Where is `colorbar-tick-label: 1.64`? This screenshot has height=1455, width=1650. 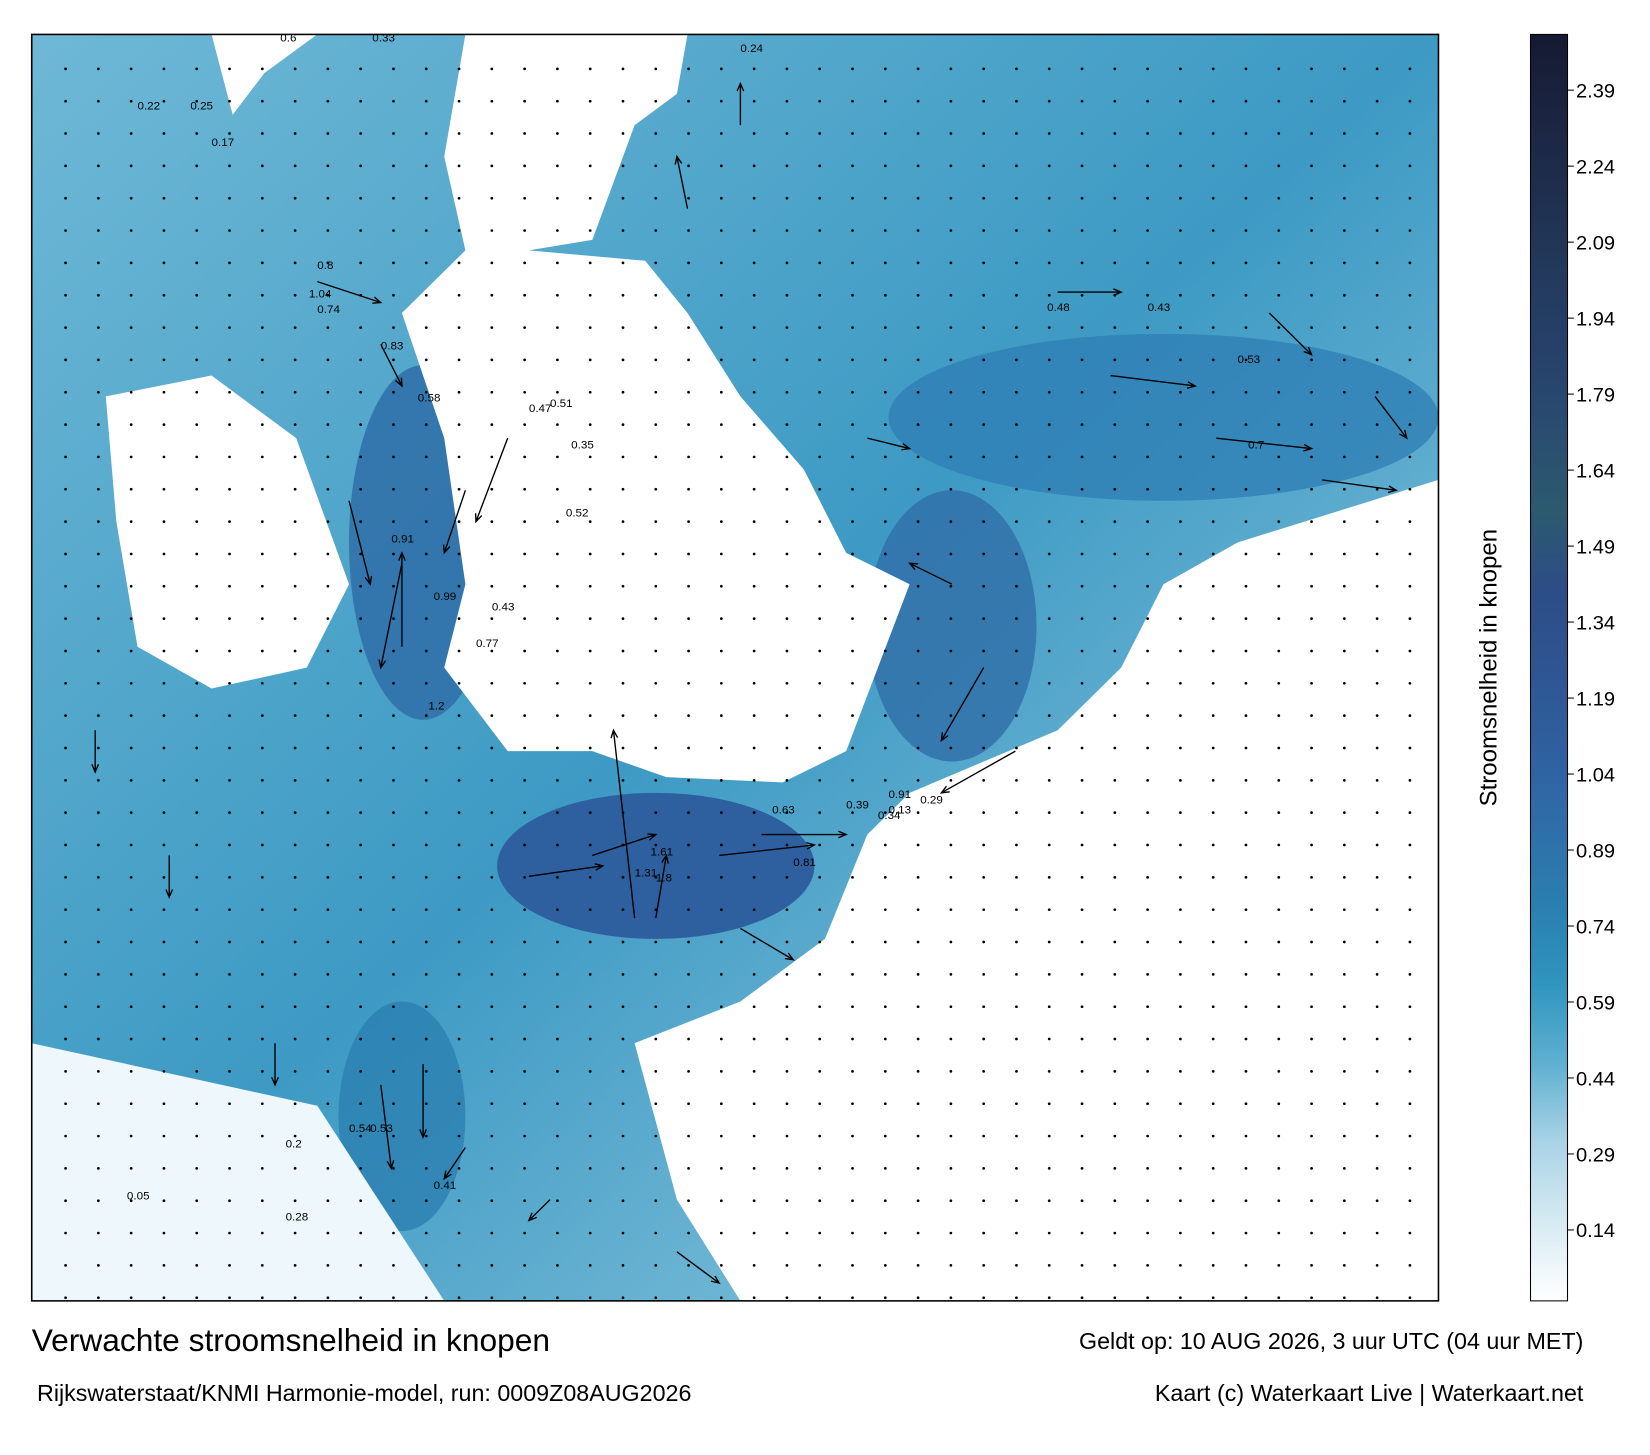 colorbar-tick-label: 1.64 is located at coordinates (1595, 472).